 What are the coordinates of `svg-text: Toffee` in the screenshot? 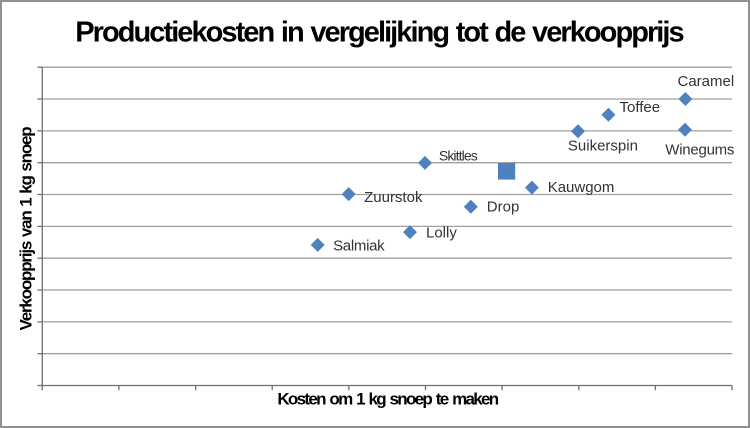 It's located at (640, 107).